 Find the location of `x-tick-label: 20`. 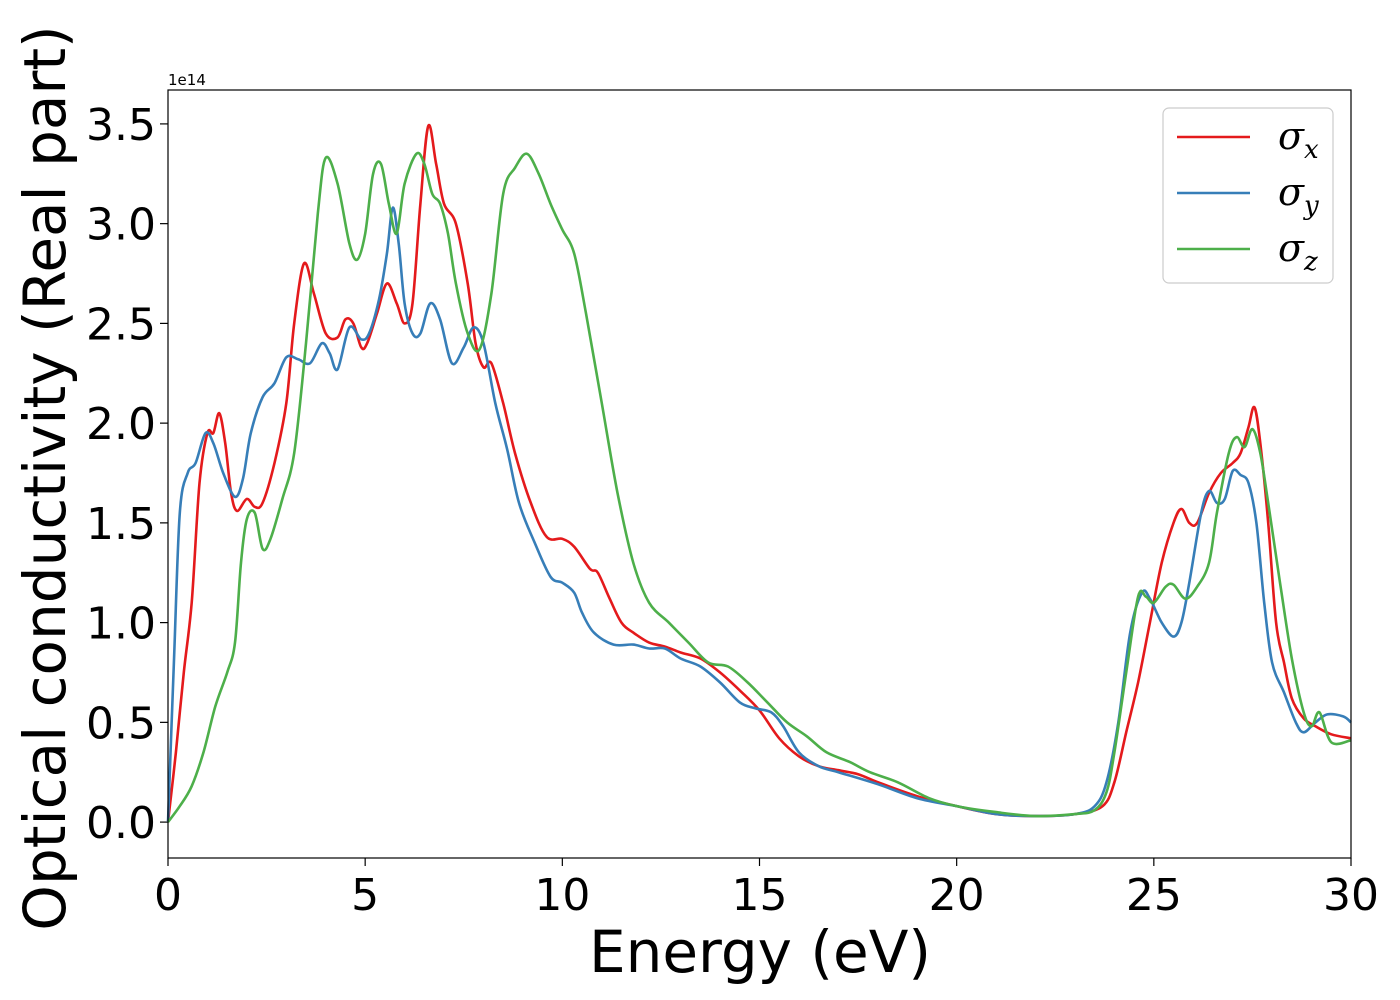

x-tick-label: 20 is located at coordinates (957, 895).